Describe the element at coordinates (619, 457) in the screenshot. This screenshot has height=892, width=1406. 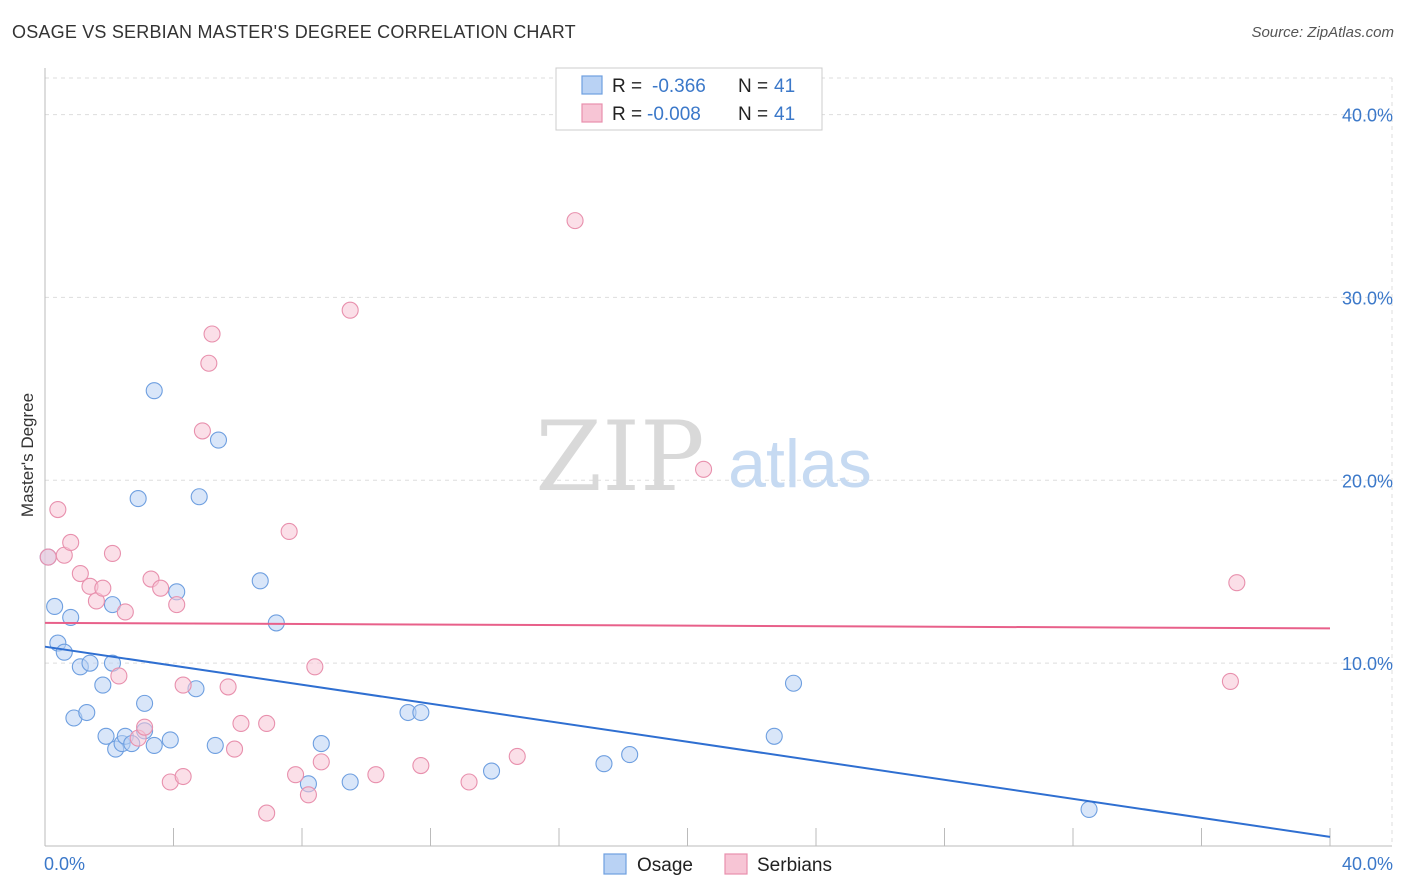
I see `watermark-zip: ZIP` at that location.